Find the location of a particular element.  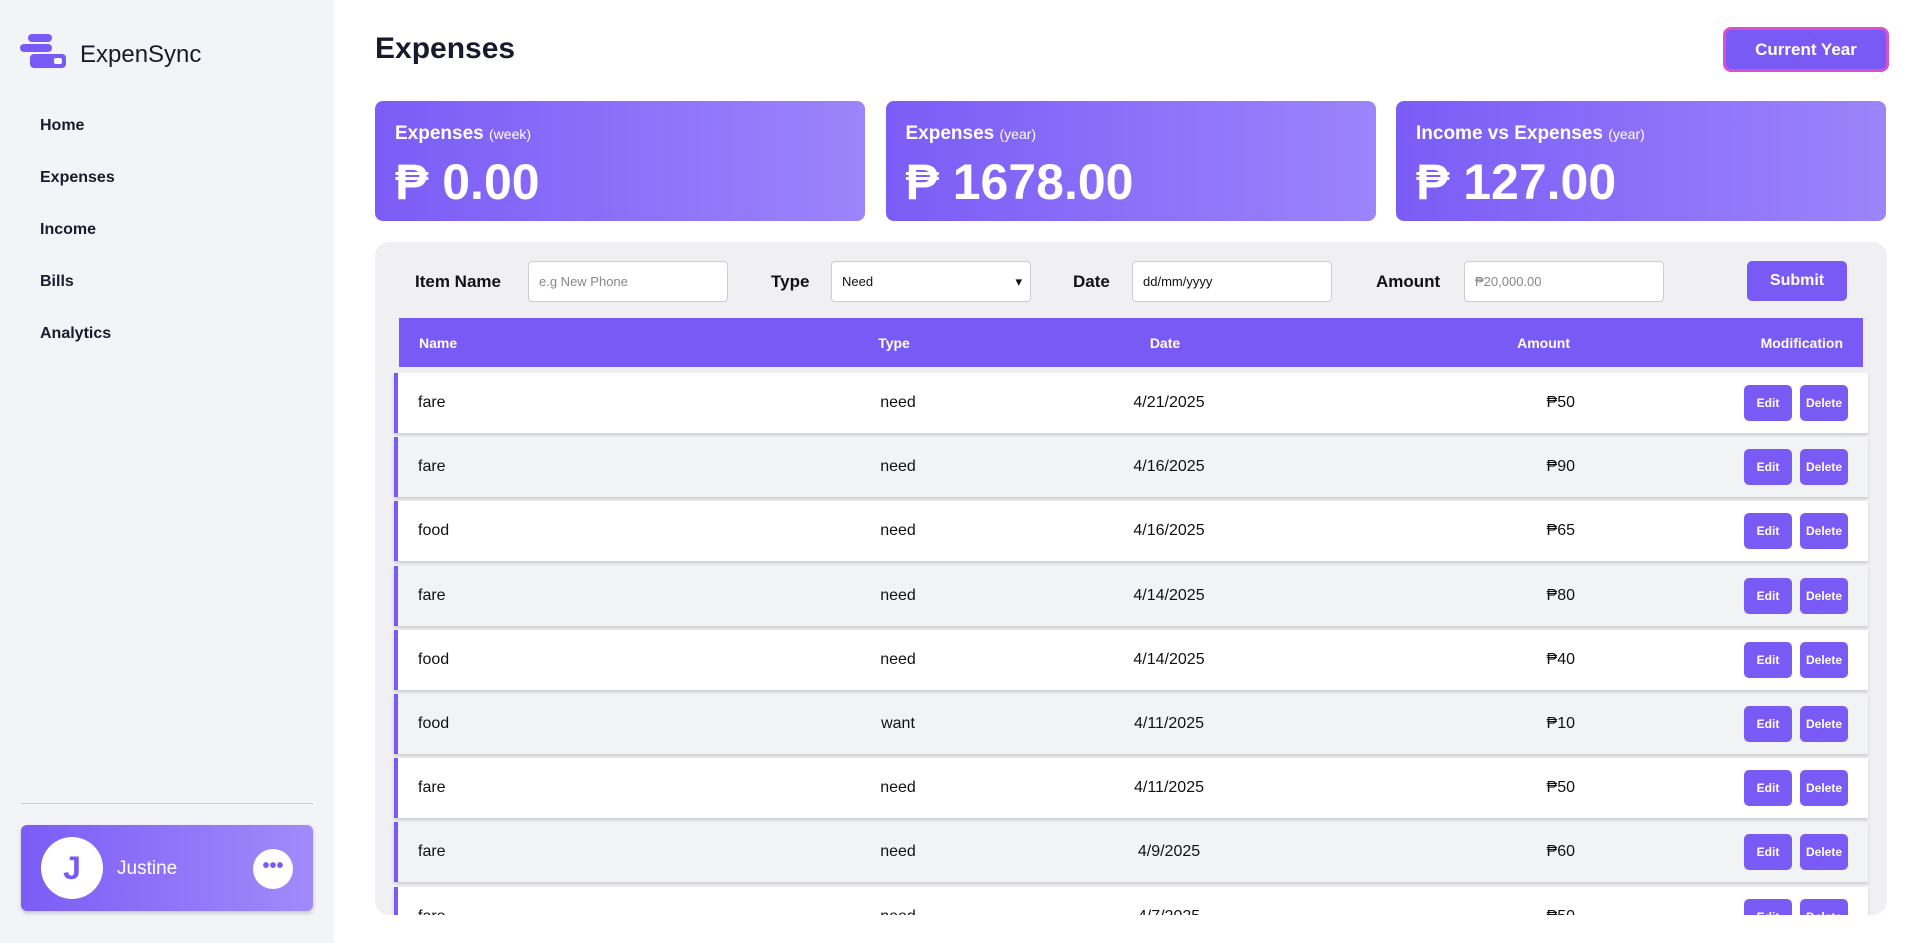

cell: want is located at coordinates (898, 723).